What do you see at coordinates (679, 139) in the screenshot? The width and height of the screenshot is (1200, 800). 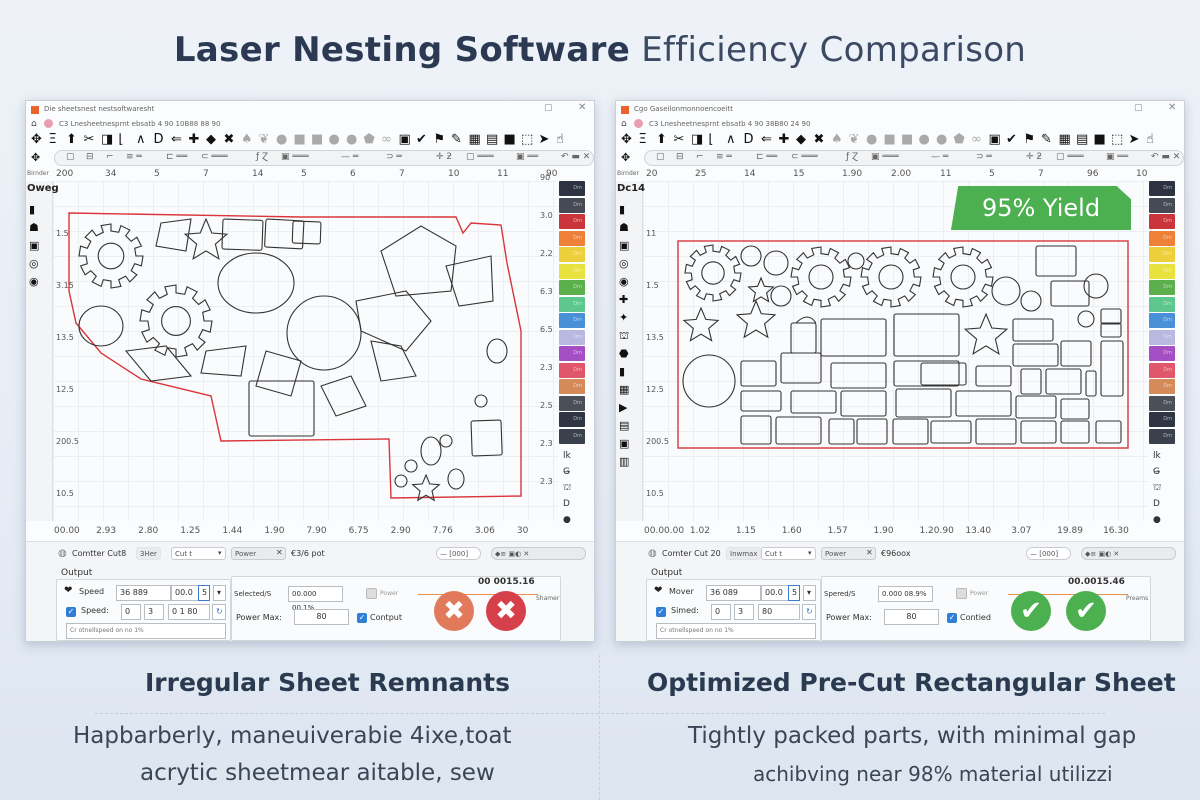 I see `scissors-icon: ✂` at bounding box center [679, 139].